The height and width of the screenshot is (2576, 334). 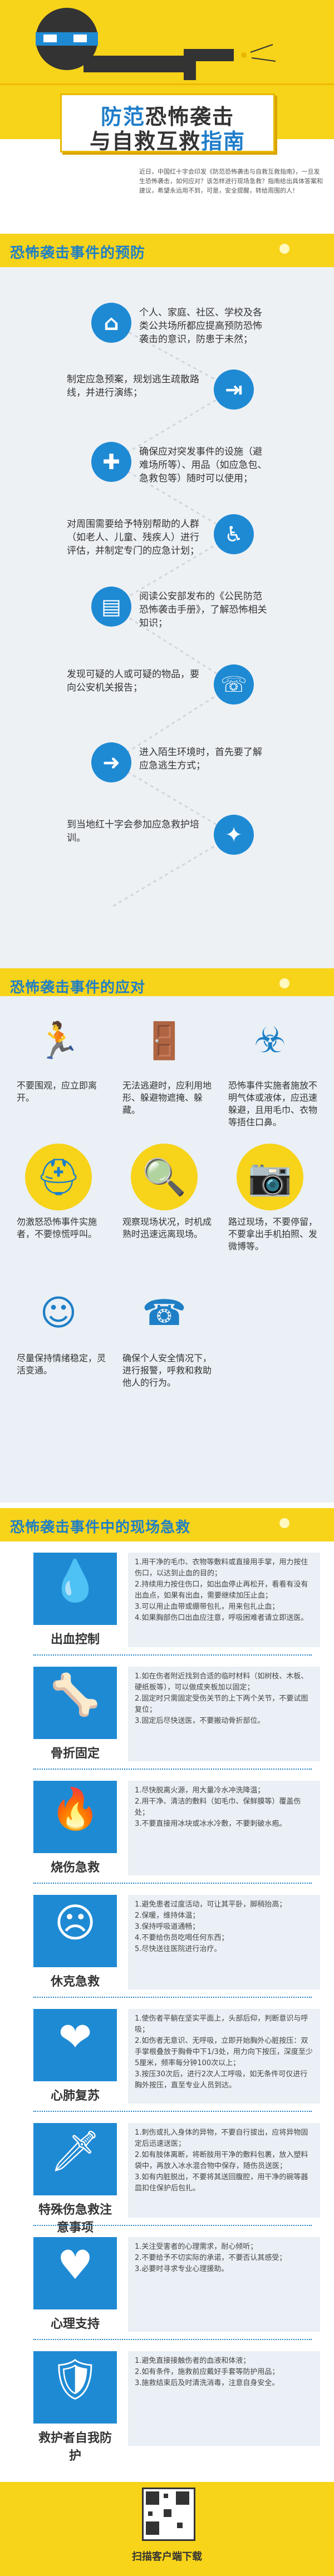 I want to click on gas-cover-nose-icon: ☣, so click(x=270, y=1040).